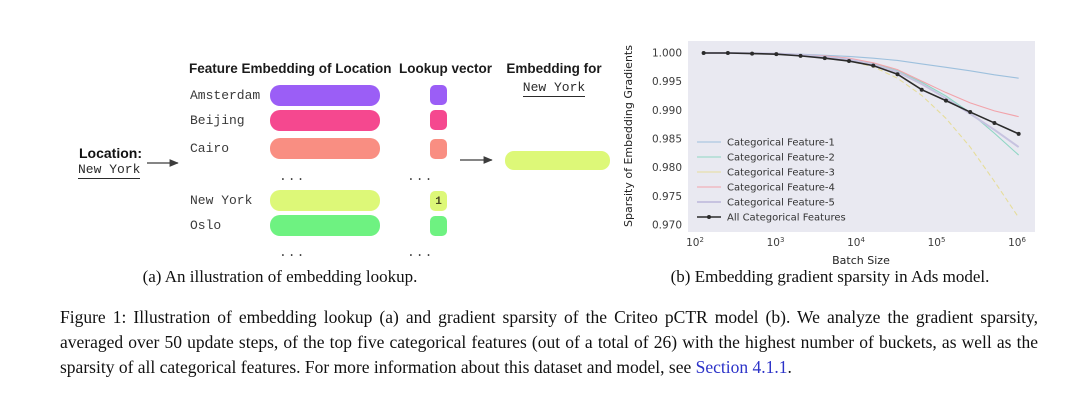  I want to click on x-tick-label: 10⁶, so click(1017, 242).